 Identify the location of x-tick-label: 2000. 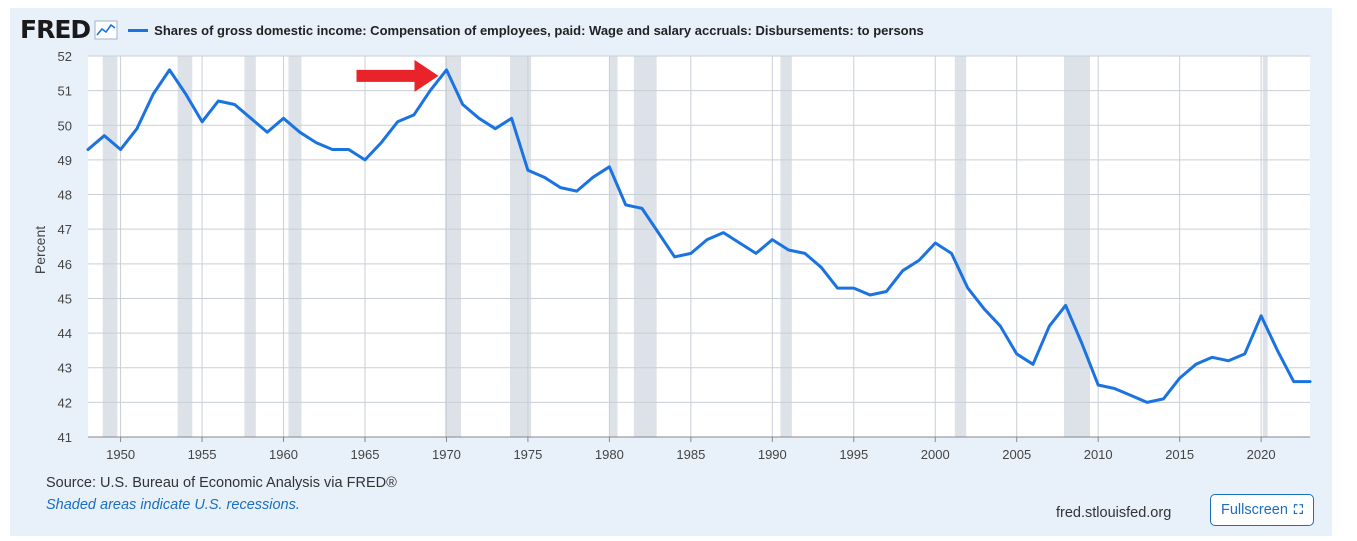
(935, 454).